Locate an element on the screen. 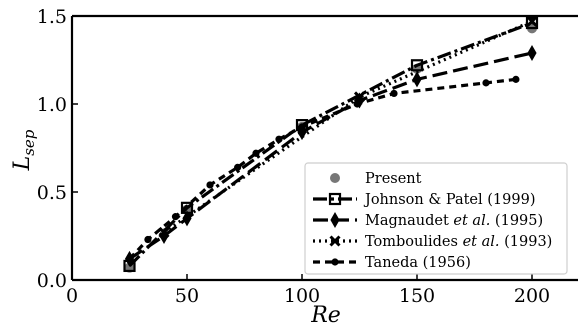  legend-label-1: Johnson & Patel (1999) is located at coordinates (449, 200).